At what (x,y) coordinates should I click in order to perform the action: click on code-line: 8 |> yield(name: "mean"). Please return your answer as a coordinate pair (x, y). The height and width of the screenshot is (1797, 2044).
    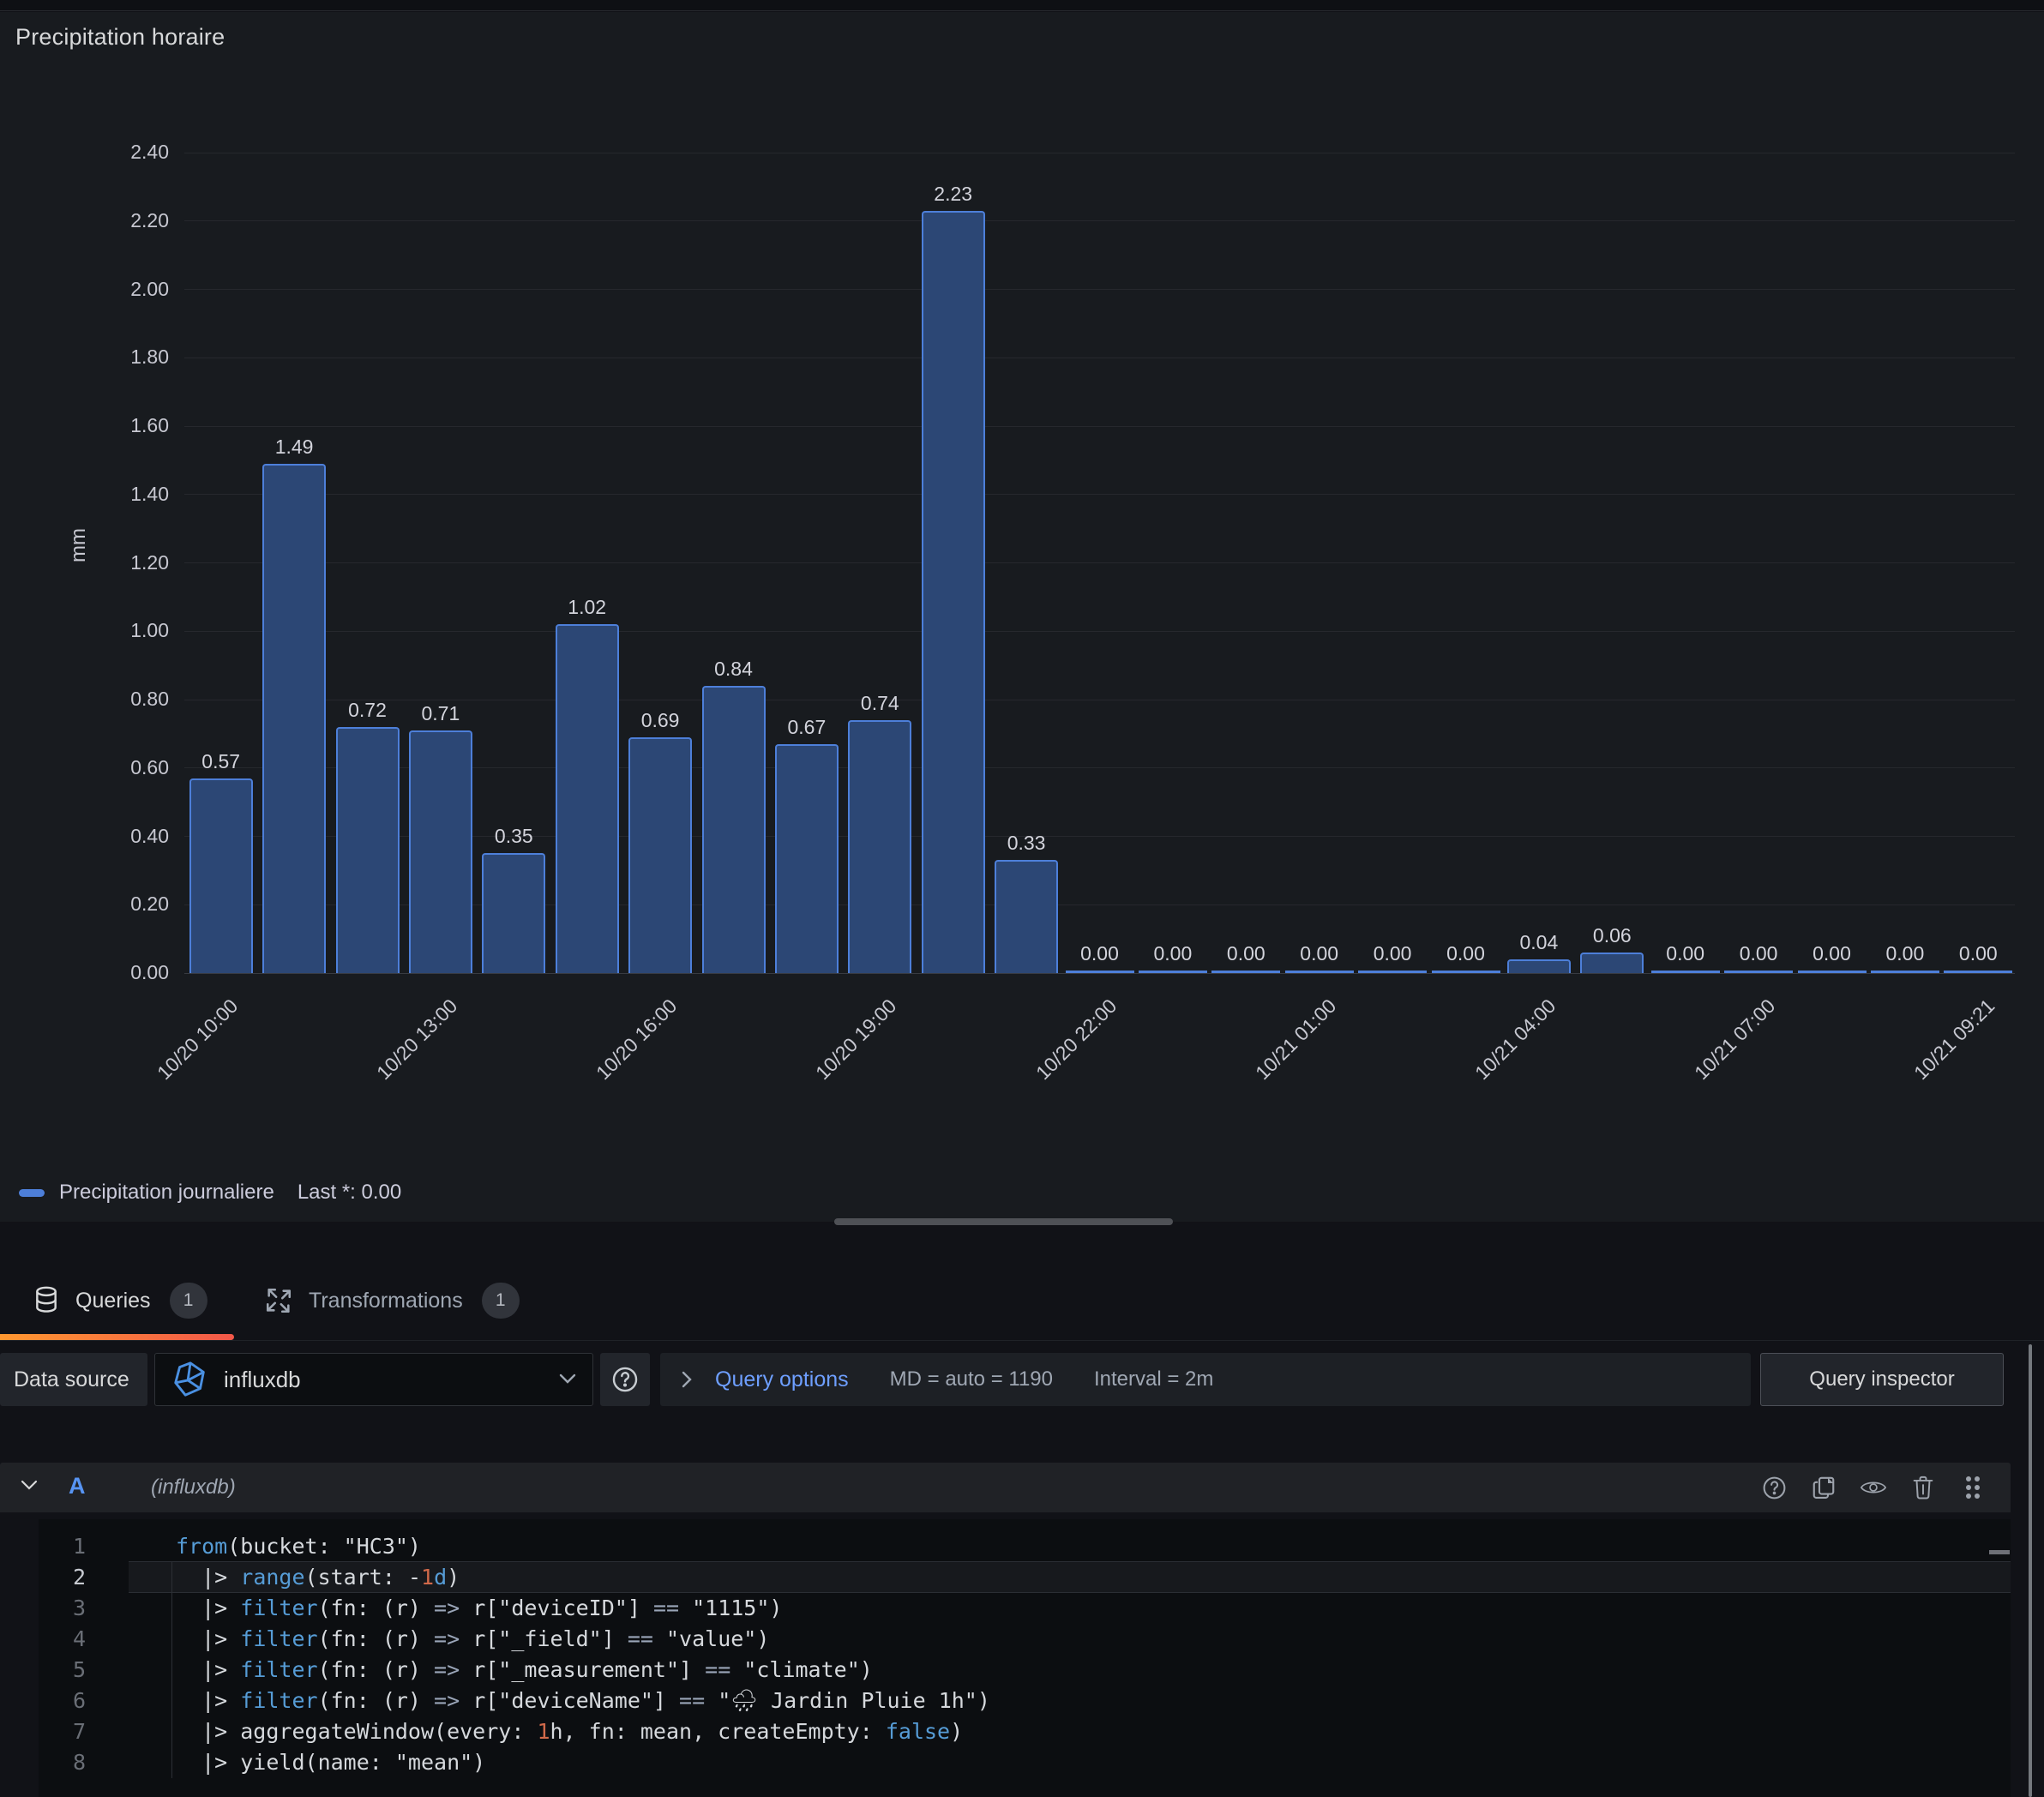
    Looking at the image, I should click on (1025, 1762).